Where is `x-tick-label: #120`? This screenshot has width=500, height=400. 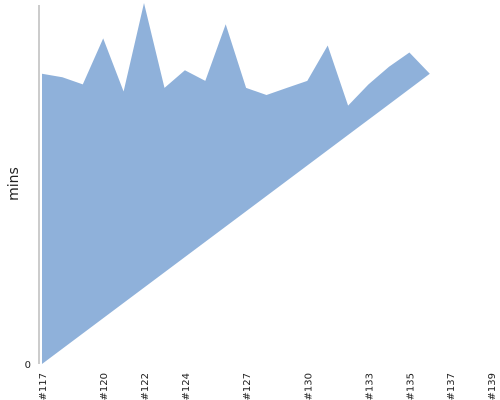
x-tick-label: #120 is located at coordinates (104, 386).